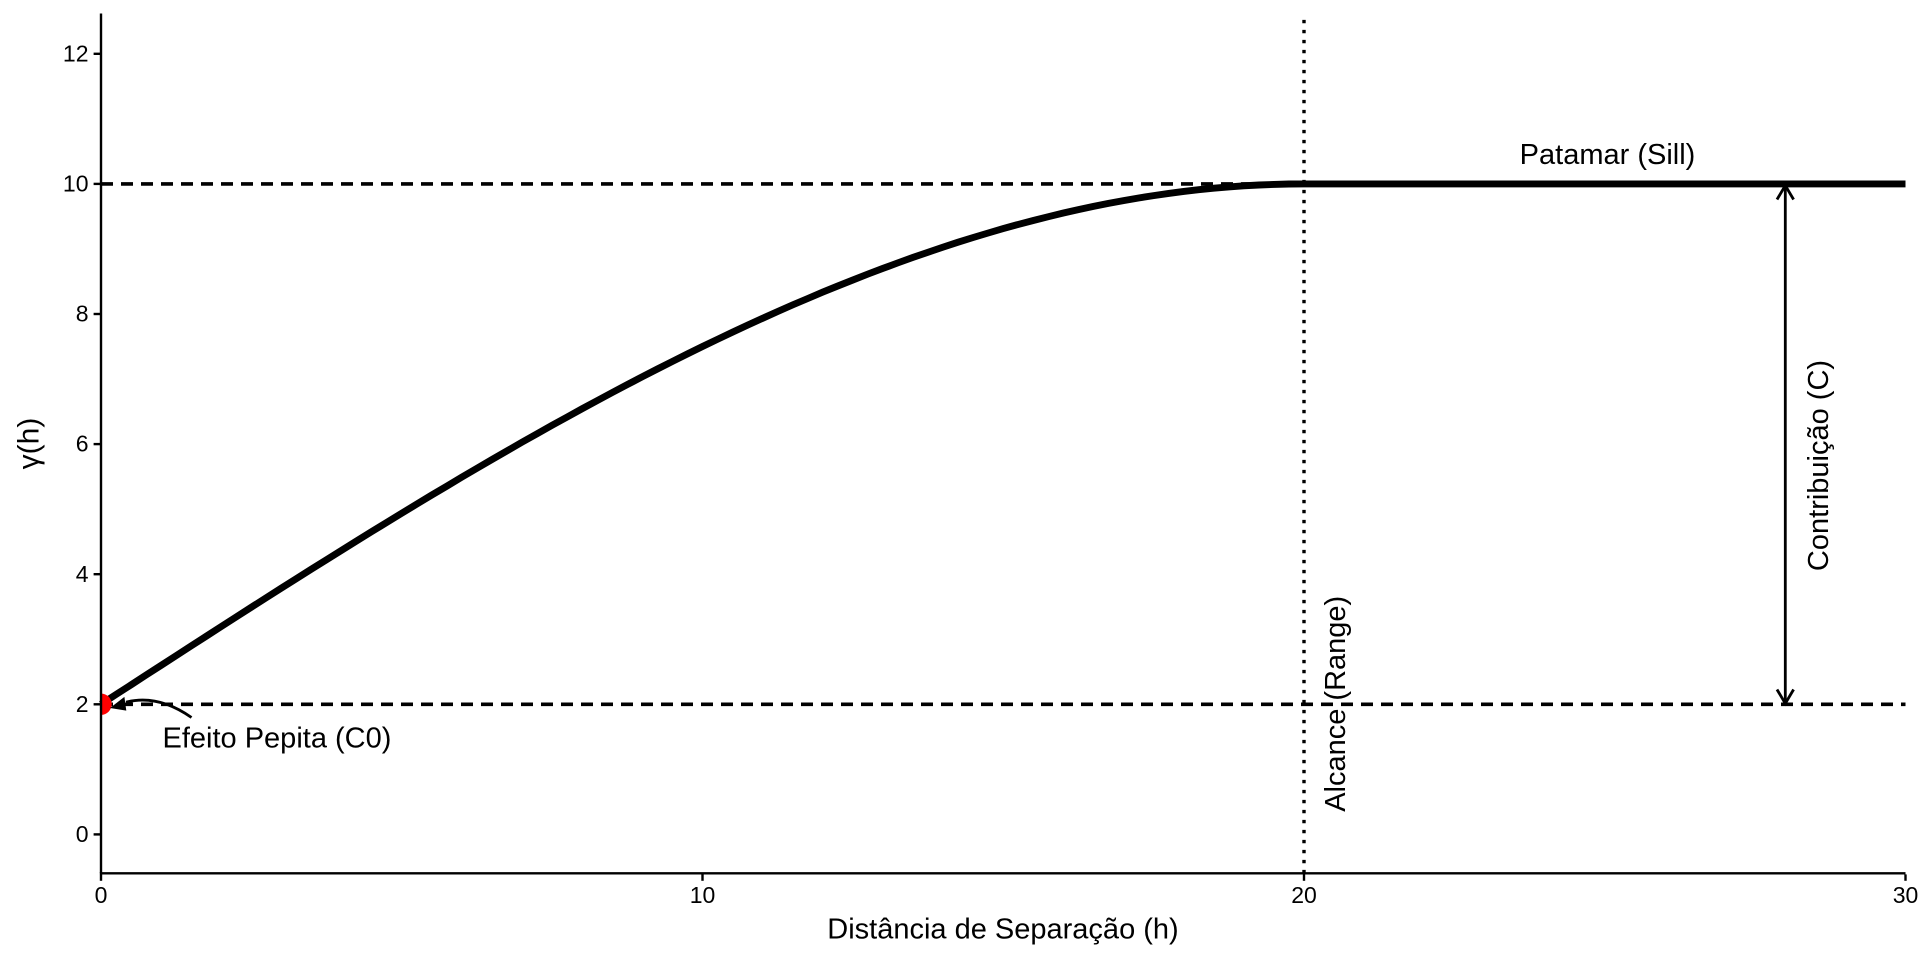 The width and height of the screenshot is (1920, 960). What do you see at coordinates (1304, 895) in the screenshot?
I see `svg-text: 20` at bounding box center [1304, 895].